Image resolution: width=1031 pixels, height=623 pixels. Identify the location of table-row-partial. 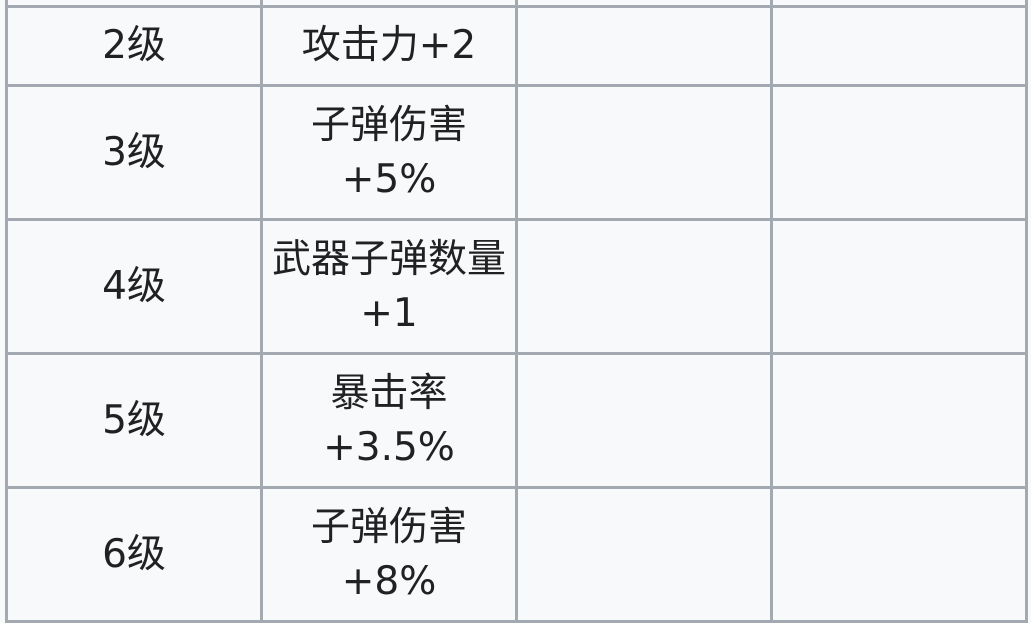
(516, 4).